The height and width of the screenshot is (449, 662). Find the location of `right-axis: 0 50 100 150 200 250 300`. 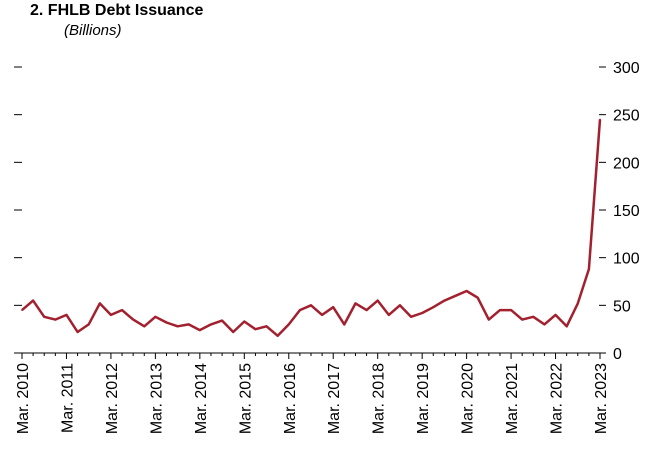

right-axis: 0 50 100 150 200 250 300 is located at coordinates (619, 211).